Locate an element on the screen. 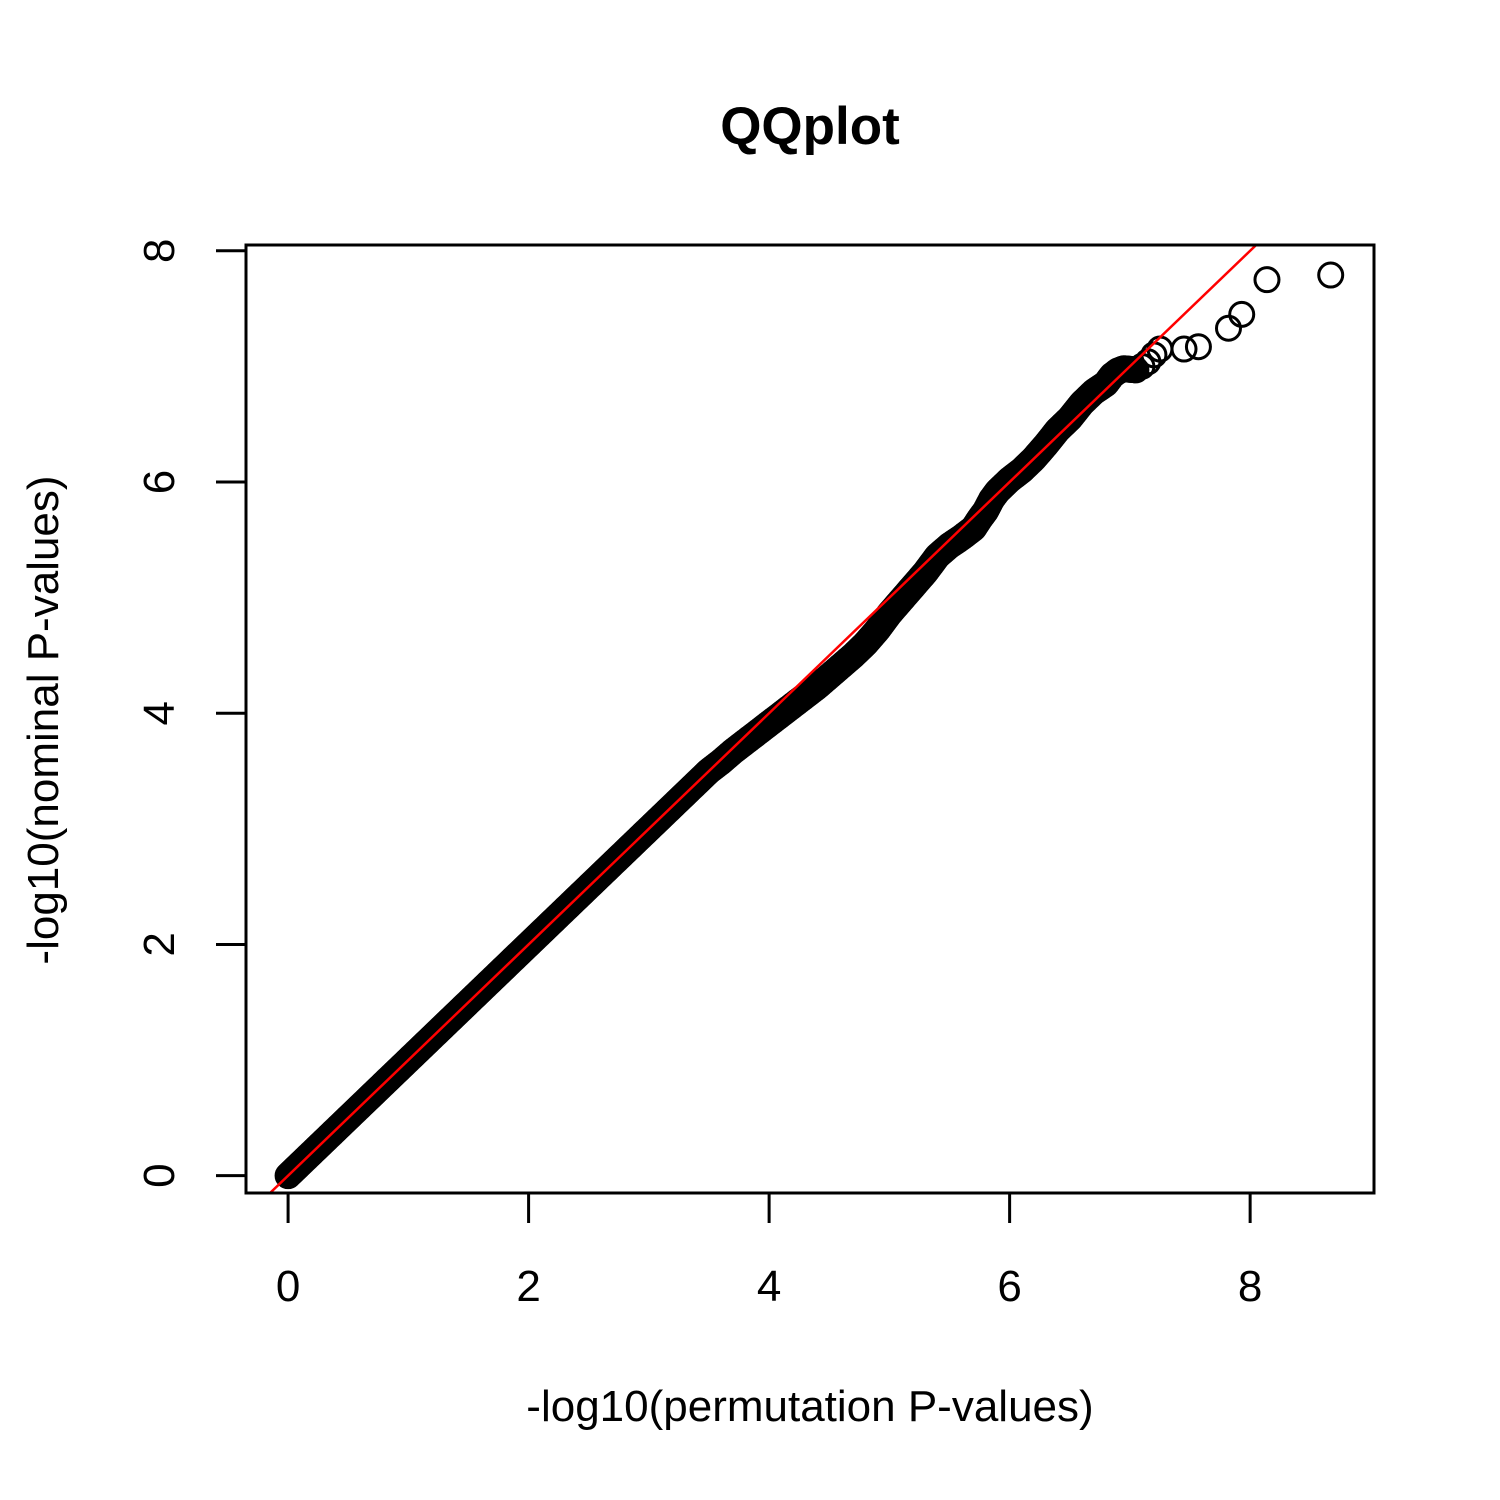  y-tick-label-4: 4 is located at coordinates (159, 713).